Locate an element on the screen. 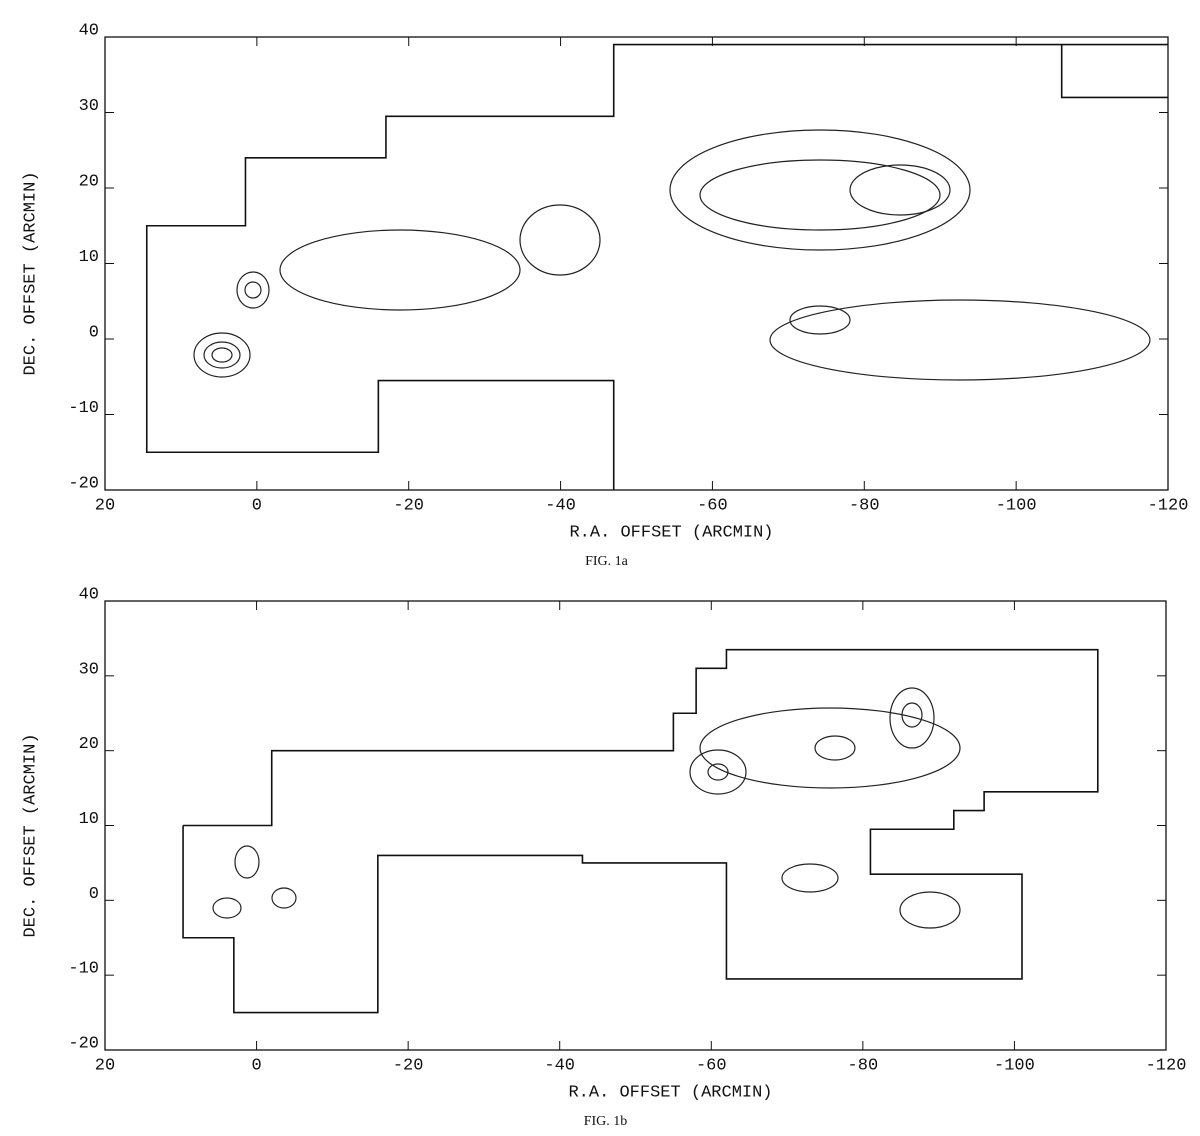 The image size is (1200, 1136). figure-caption: FIG. 1a is located at coordinates (607, 561).